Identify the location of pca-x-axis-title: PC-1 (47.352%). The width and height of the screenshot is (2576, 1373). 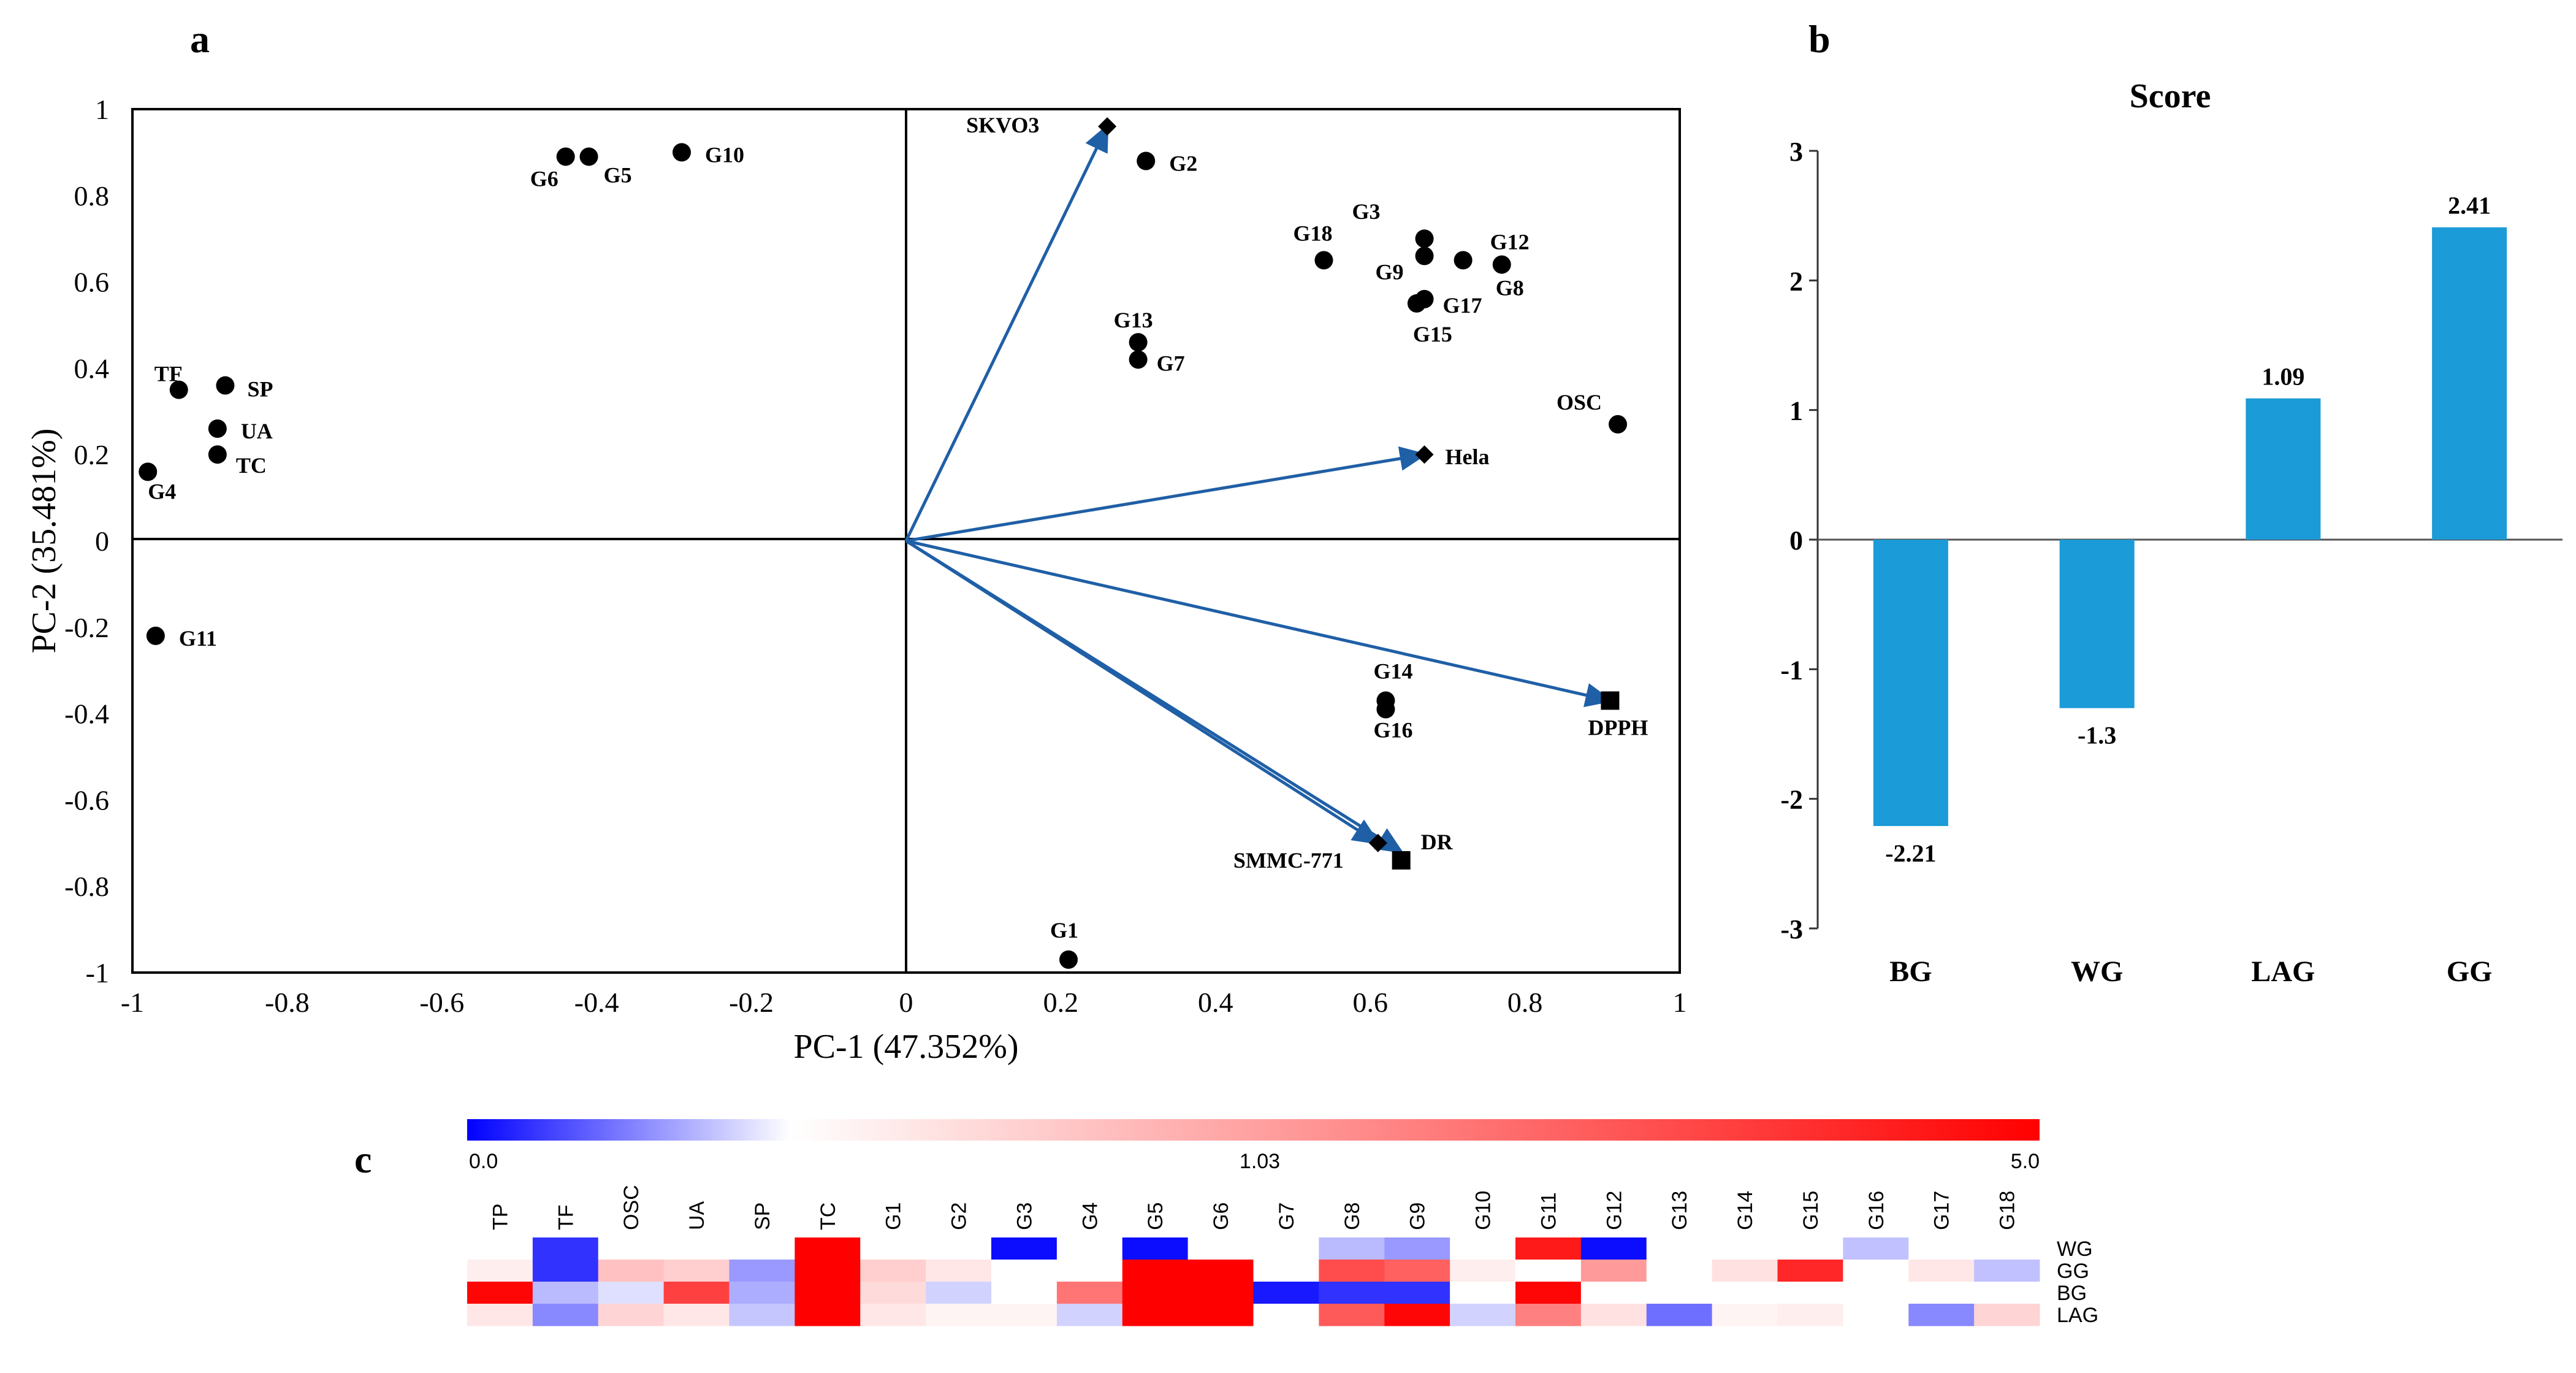
(905, 1047).